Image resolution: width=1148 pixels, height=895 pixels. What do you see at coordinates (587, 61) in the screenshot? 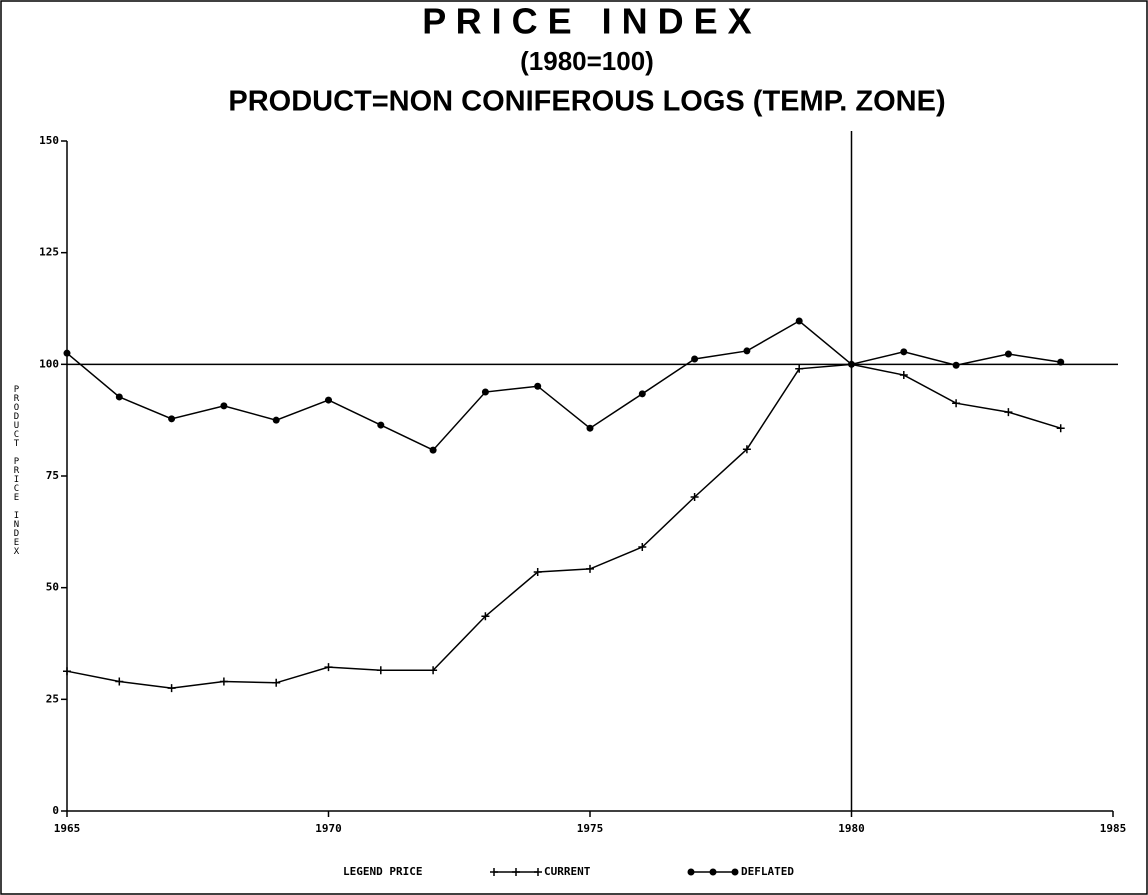
I see `chart-subtitle: (1980=100)` at bounding box center [587, 61].